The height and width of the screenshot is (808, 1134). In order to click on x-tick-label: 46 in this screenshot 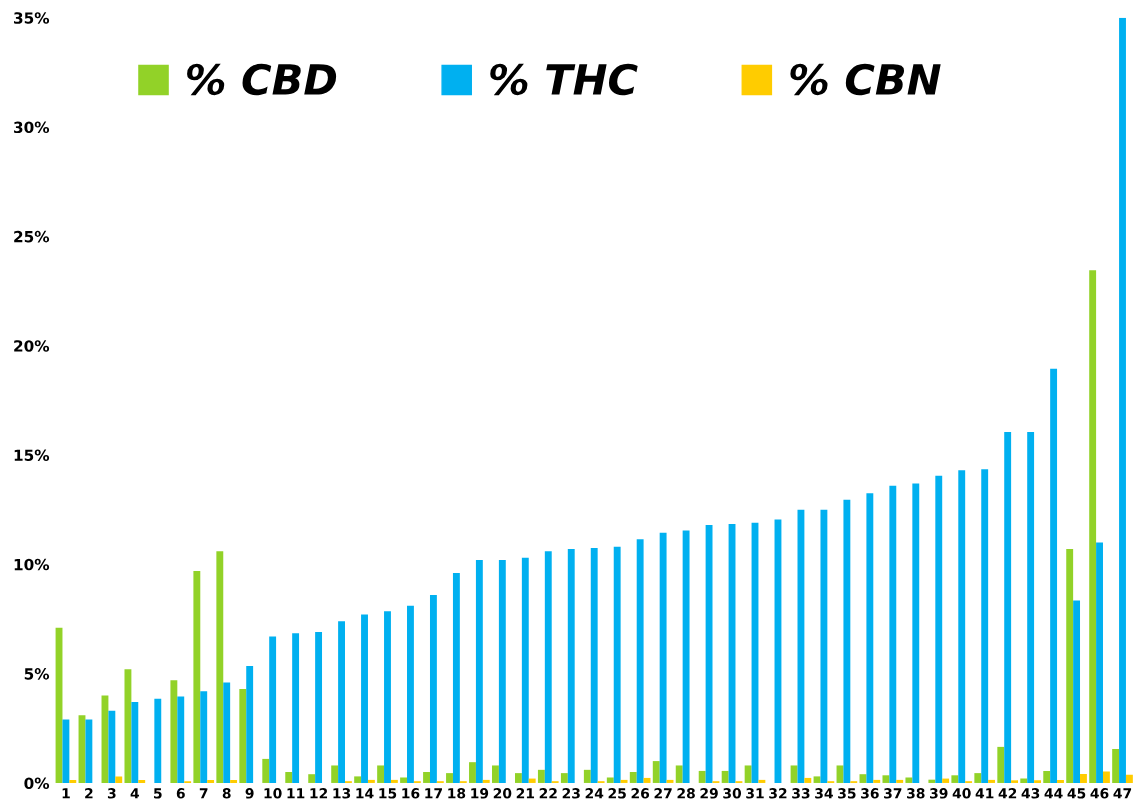, I will do `click(1099, 793)`.